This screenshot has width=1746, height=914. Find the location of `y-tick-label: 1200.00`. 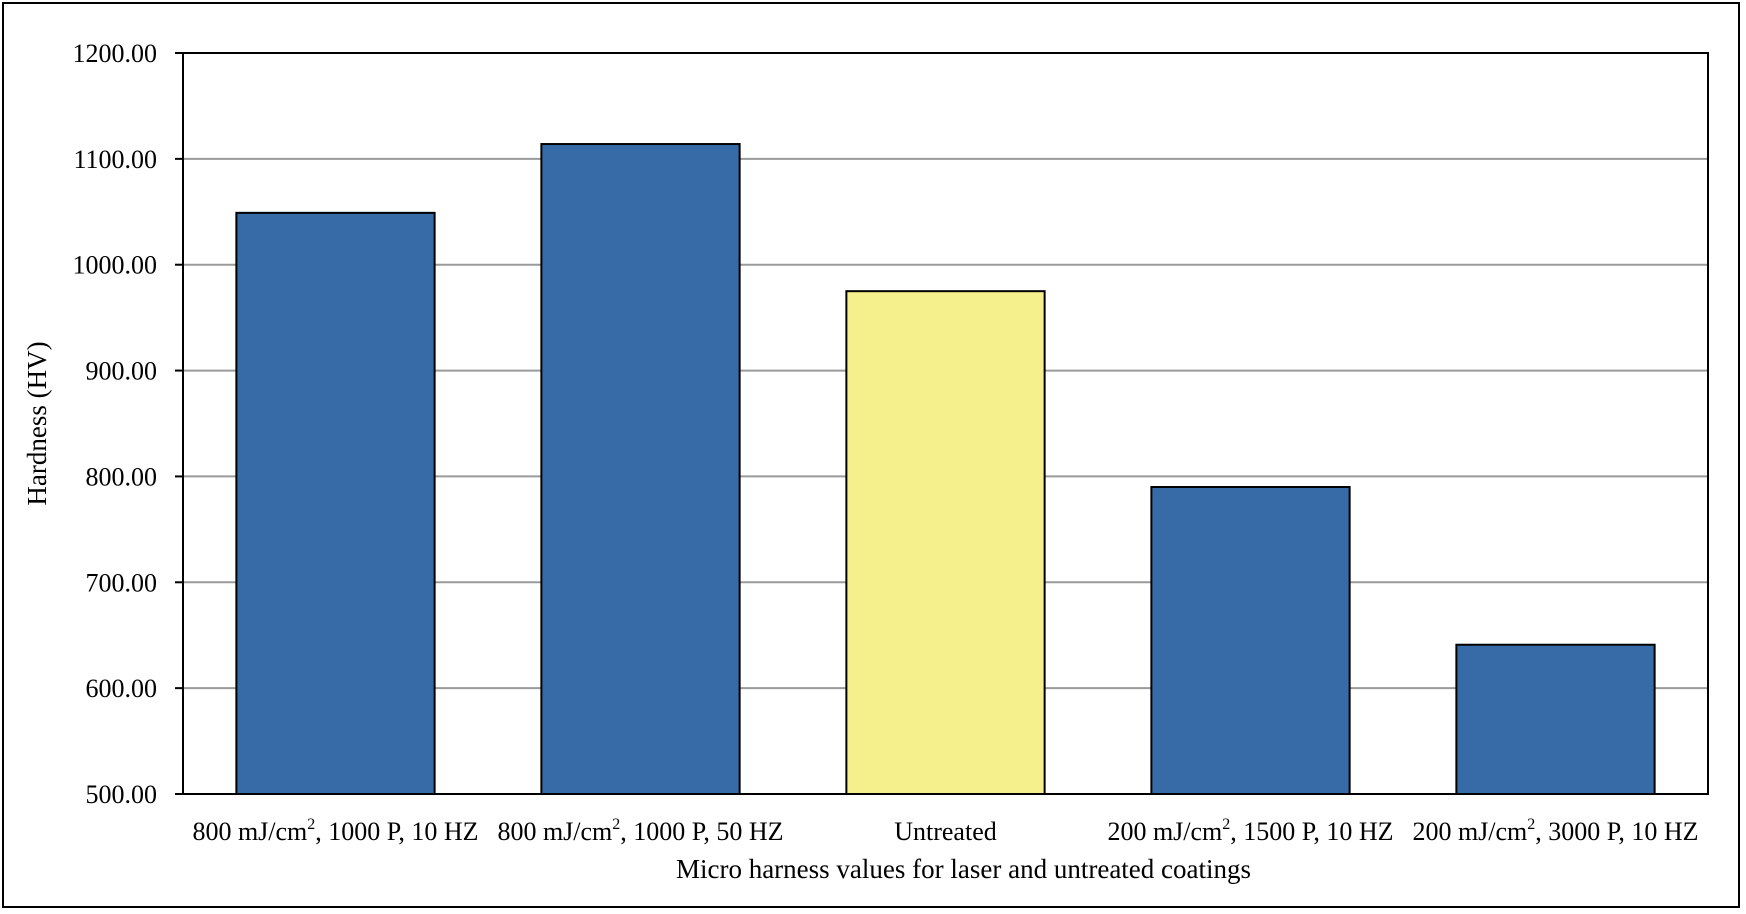

y-tick-label: 1200.00 is located at coordinates (115, 53).